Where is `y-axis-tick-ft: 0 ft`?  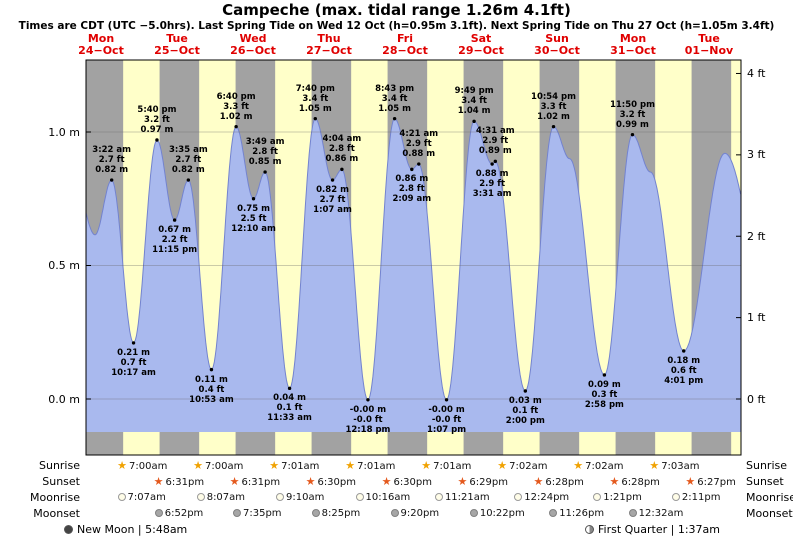
y-axis-tick-ft: 0 ft is located at coordinates (756, 399).